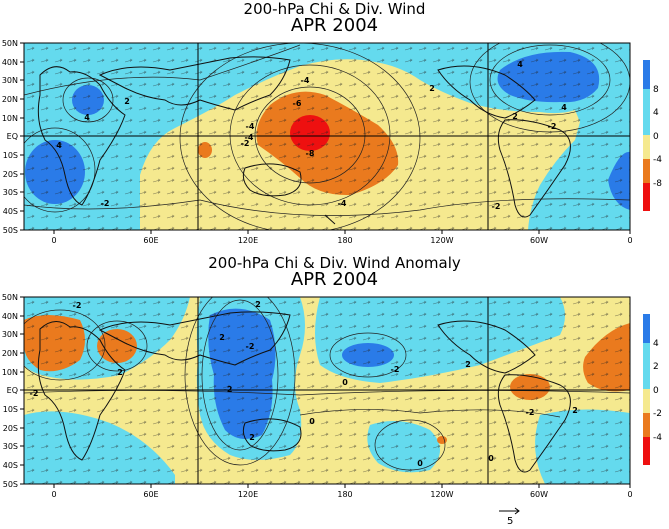  Describe the element at coordinates (334, 25) in the screenshot. I see `panel1-date: APR 2004` at that location.